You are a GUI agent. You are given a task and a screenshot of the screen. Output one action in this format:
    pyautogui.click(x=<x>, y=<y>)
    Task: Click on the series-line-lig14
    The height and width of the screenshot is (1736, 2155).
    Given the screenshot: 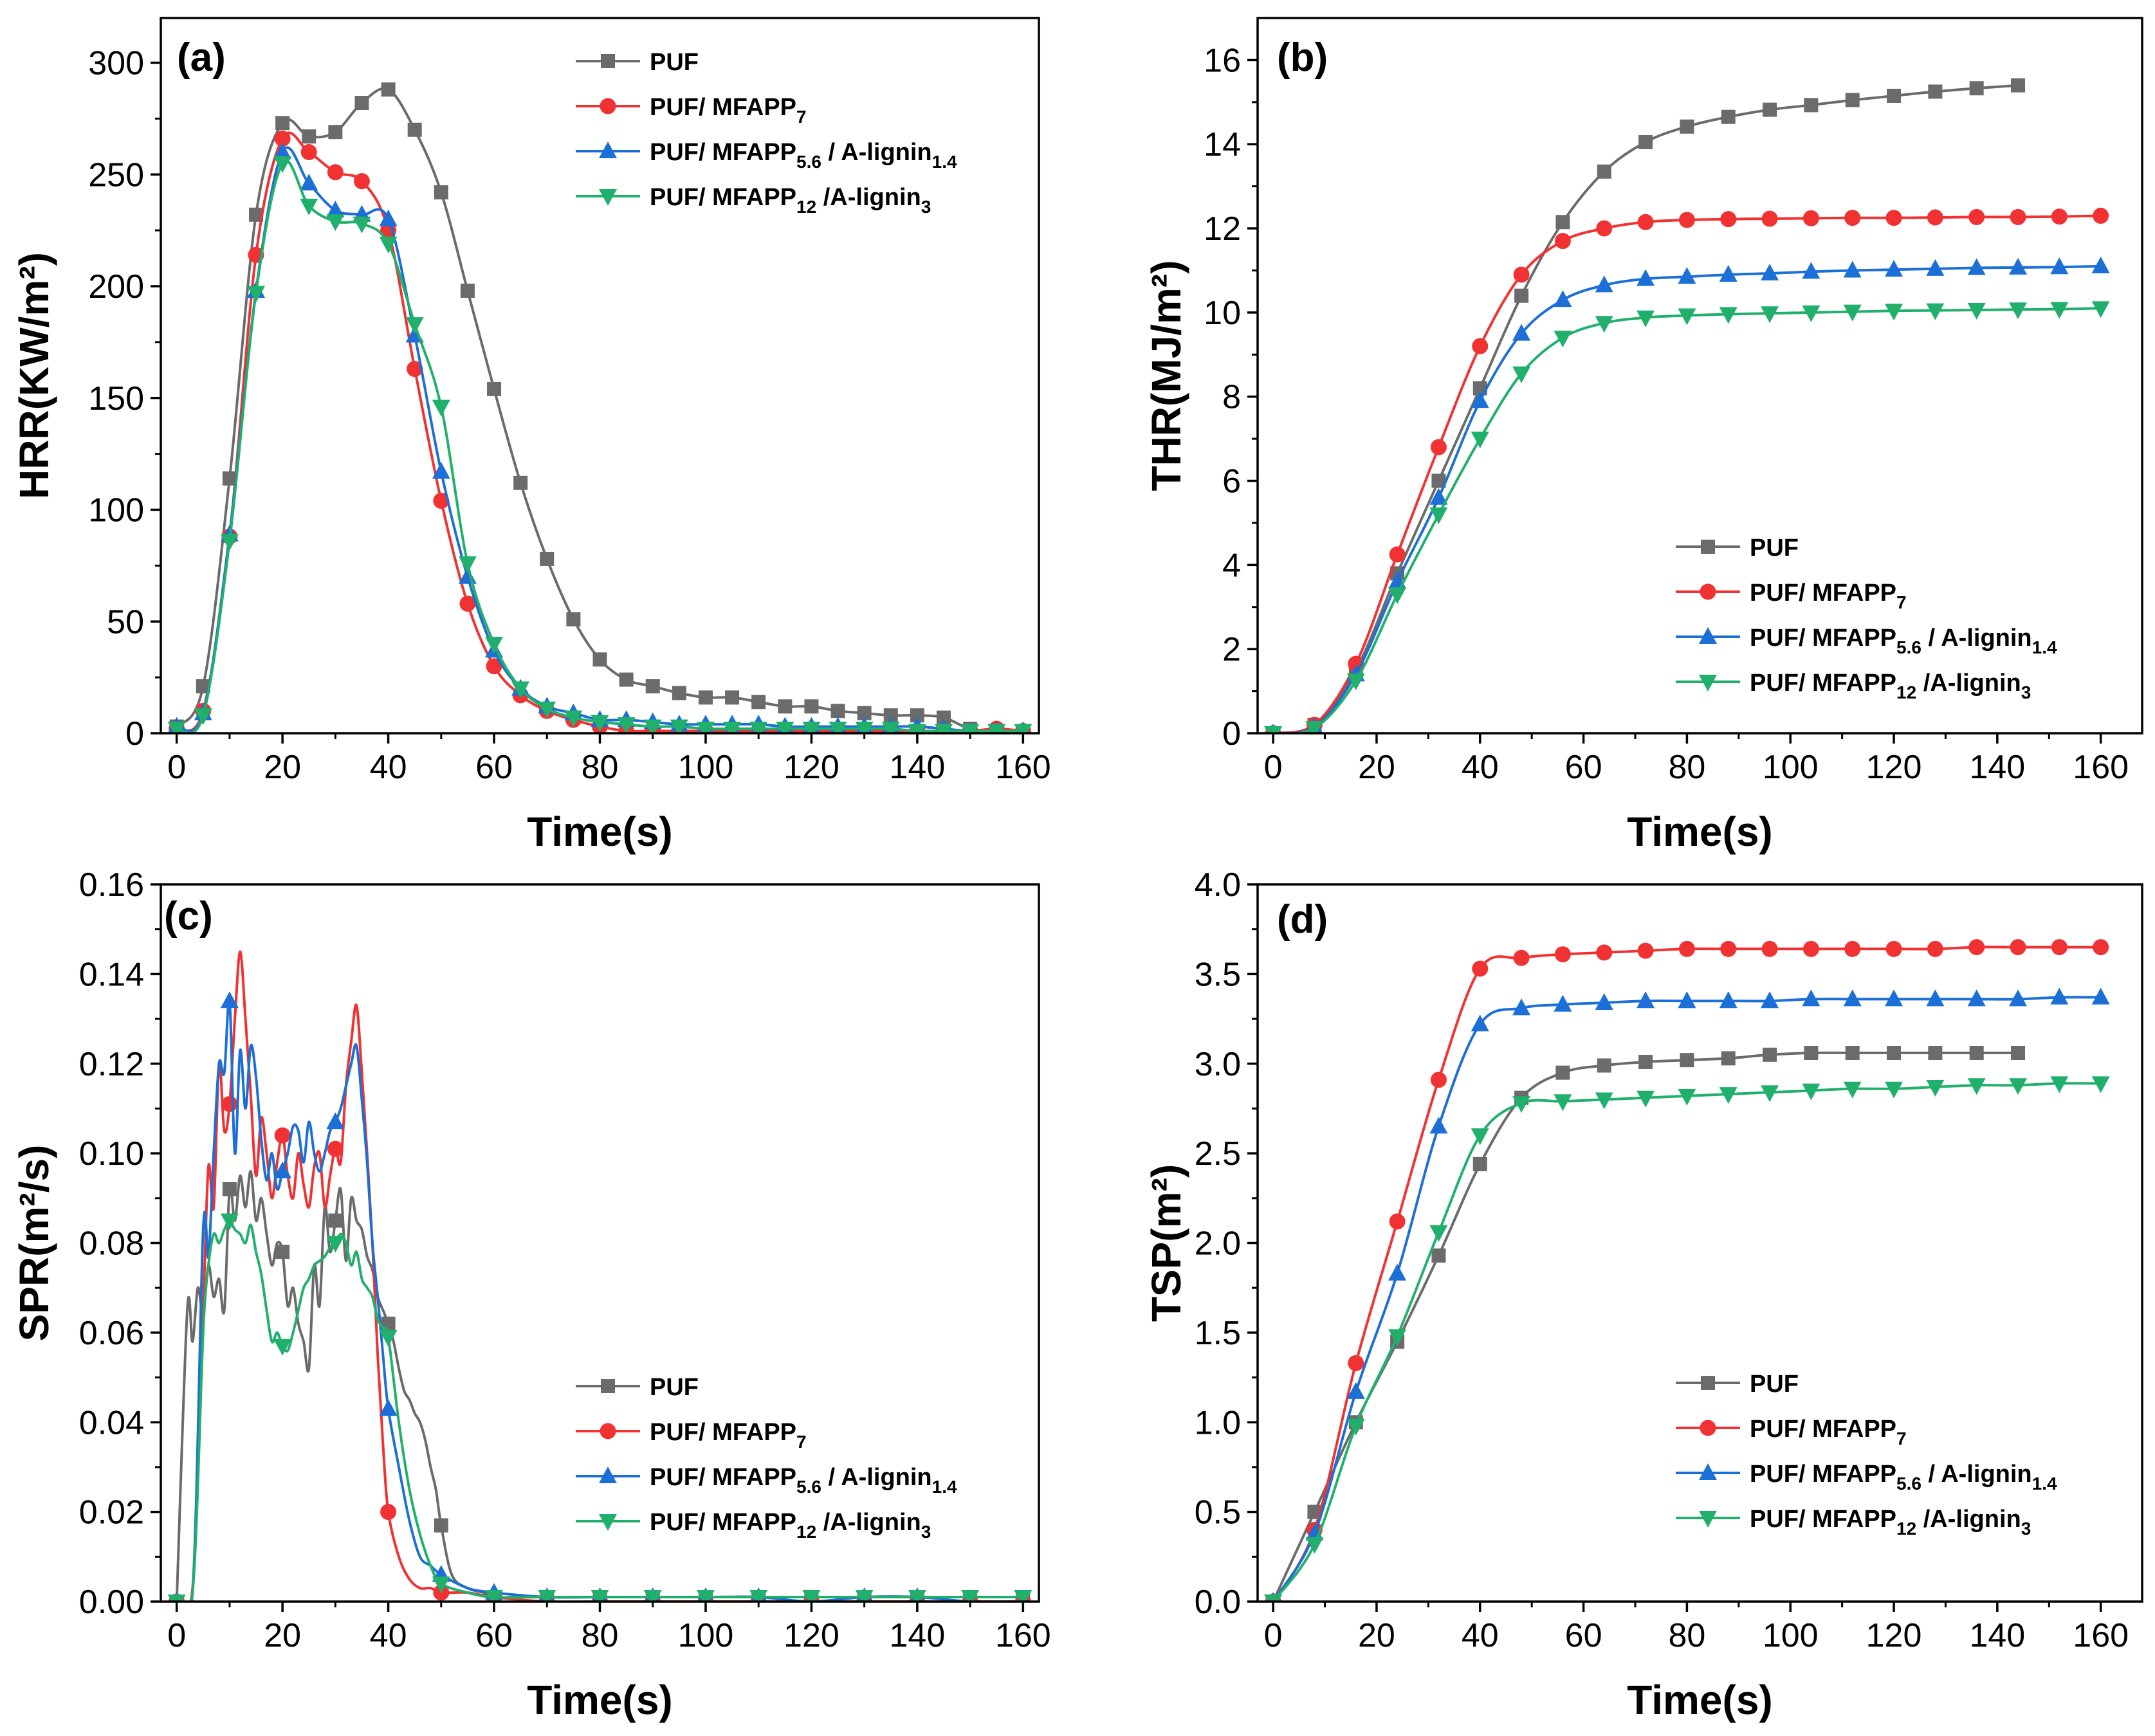 What is the action you would take?
    pyautogui.click(x=1686, y=498)
    